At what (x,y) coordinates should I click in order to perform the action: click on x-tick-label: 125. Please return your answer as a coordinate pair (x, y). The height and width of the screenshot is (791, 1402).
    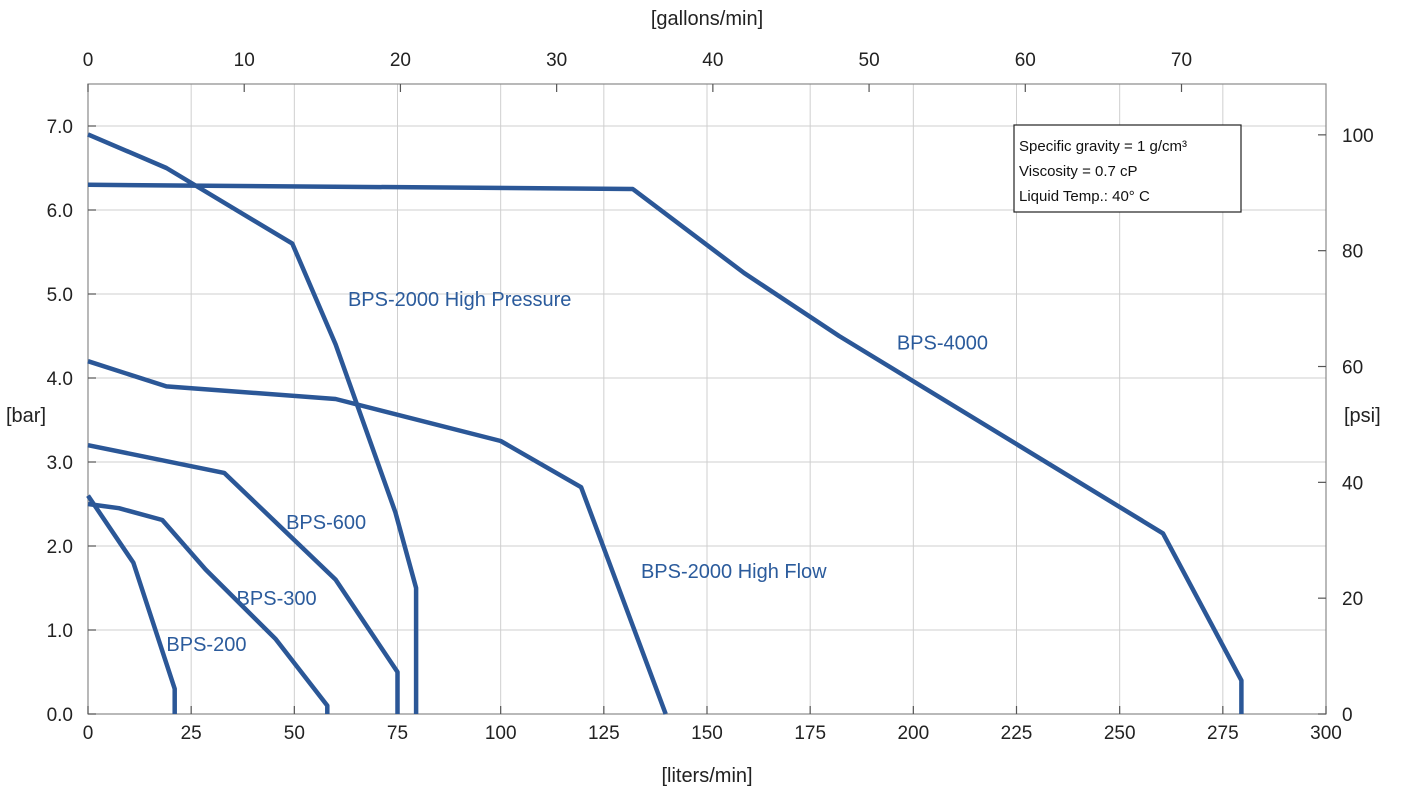
    Looking at the image, I should click on (604, 733).